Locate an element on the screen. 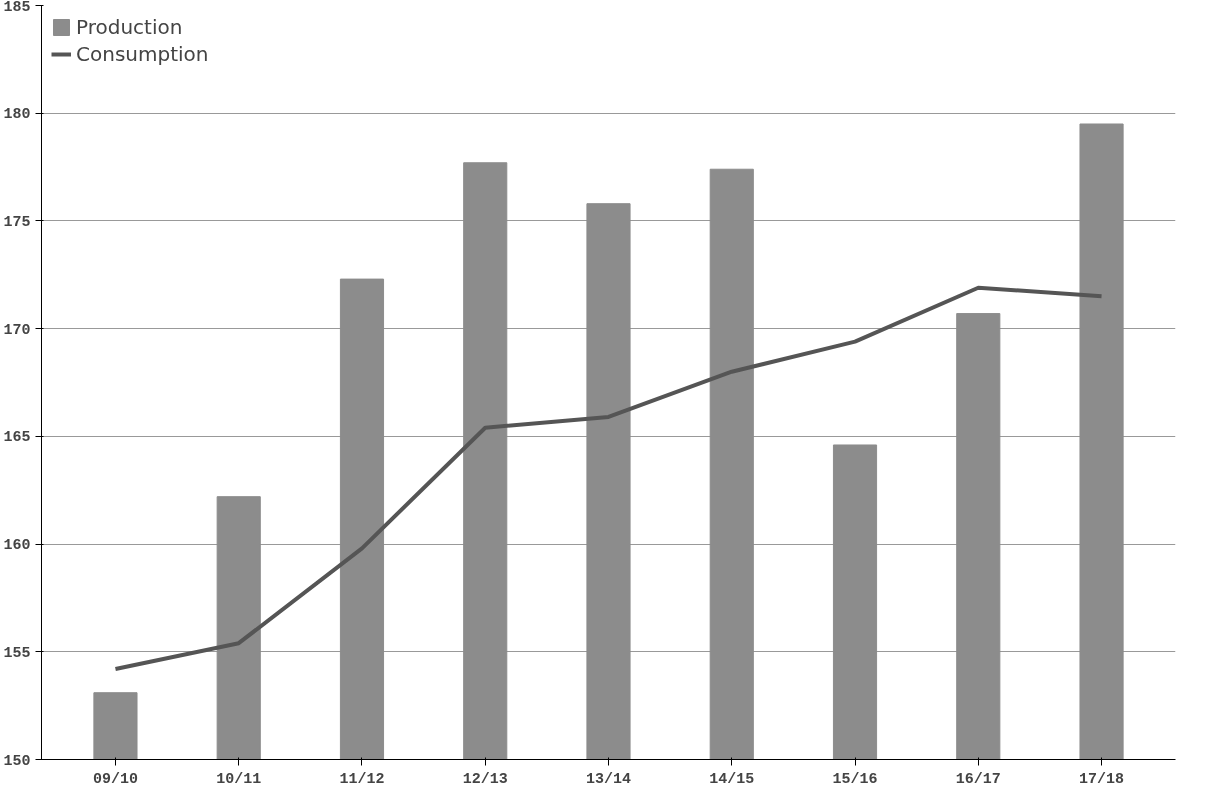  y-tick-label: 180 is located at coordinates (17, 115).